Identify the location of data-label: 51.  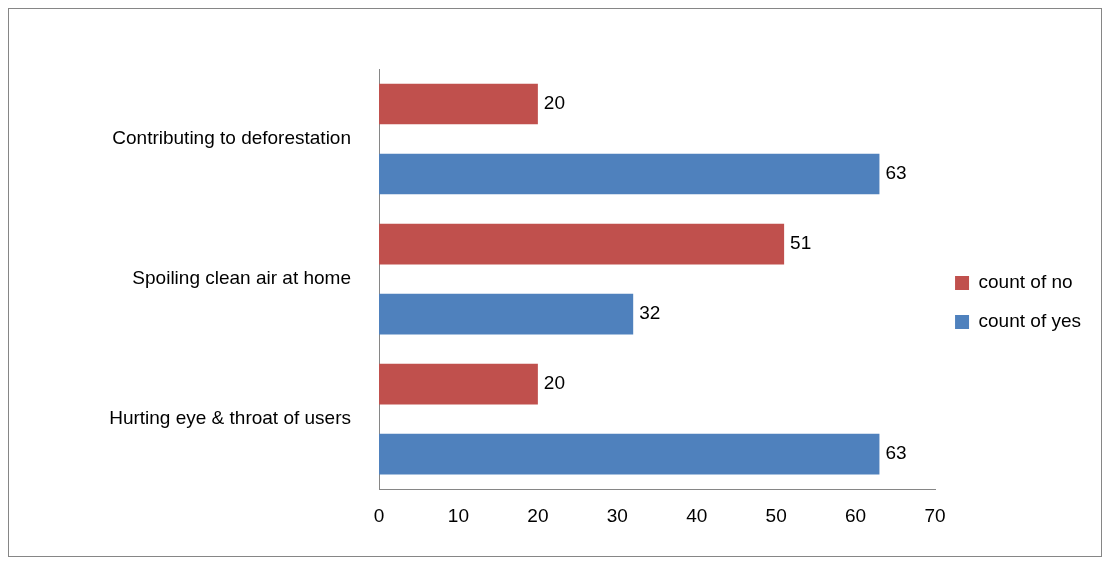
(801, 243).